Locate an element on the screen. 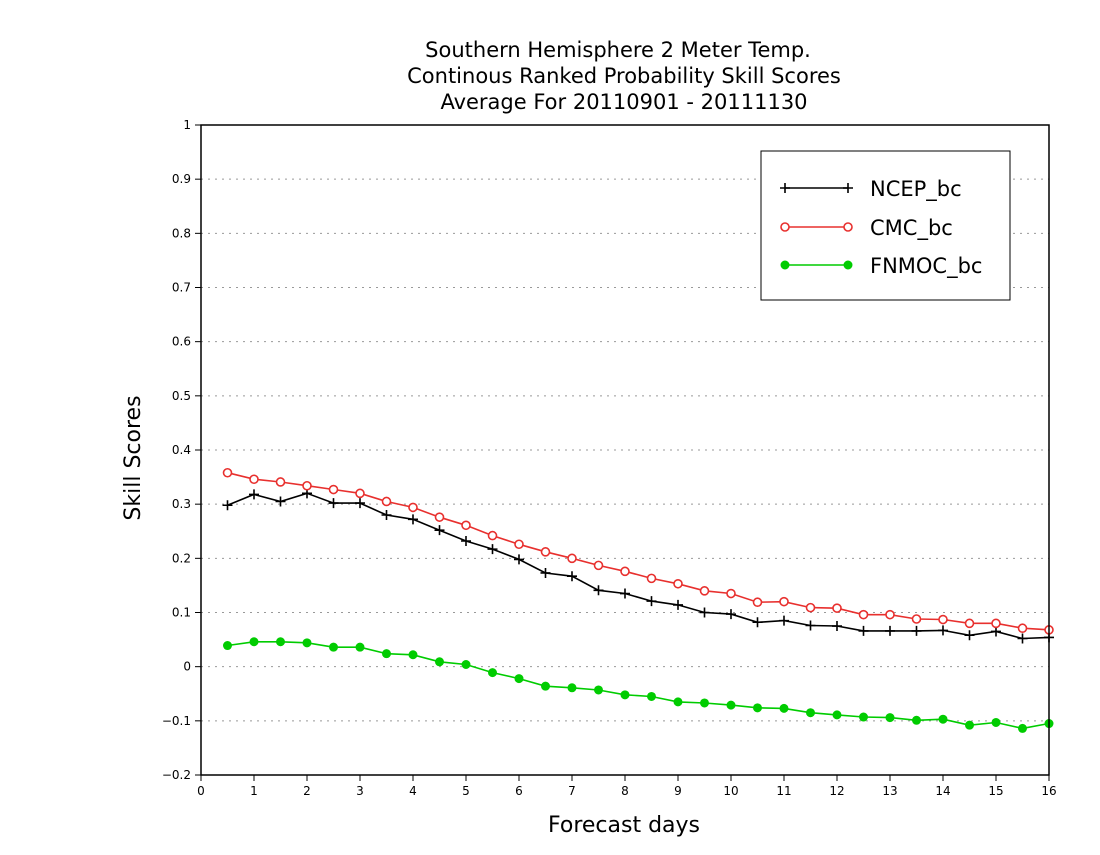 Image resolution: width=1100 pixels, height=855 pixels. x-tick-label: 7 is located at coordinates (572, 791).